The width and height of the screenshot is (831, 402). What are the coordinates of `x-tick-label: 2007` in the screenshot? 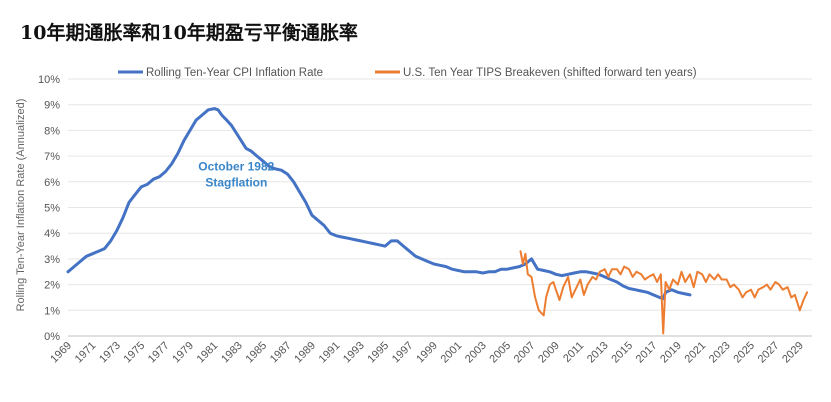 It's located at (525, 353).